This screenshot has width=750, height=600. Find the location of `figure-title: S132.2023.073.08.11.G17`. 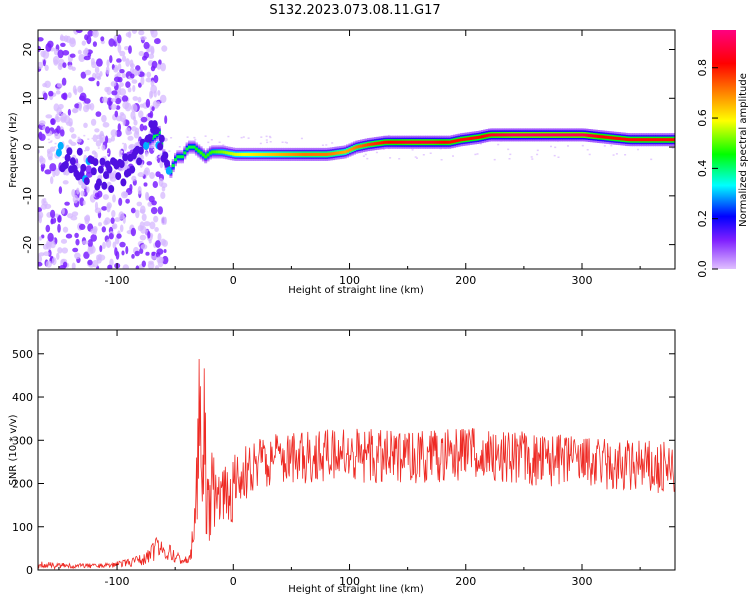

figure-title: S132.2023.073.08.11.G17 is located at coordinates (354, 10).